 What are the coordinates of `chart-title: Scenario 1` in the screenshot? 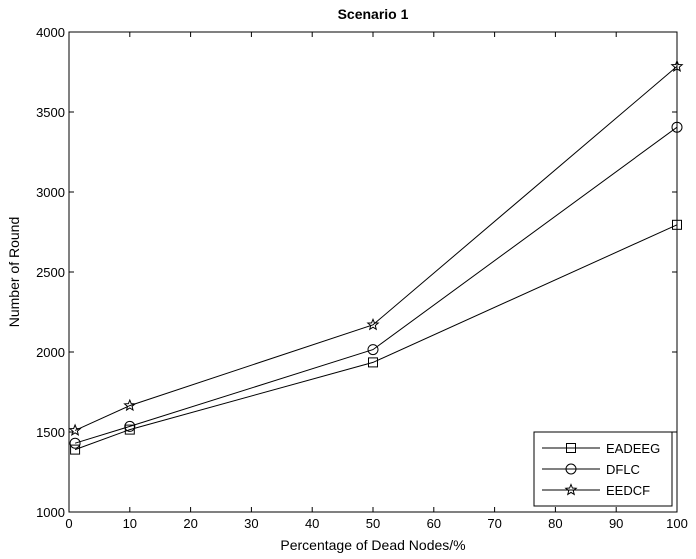 It's located at (373, 14).